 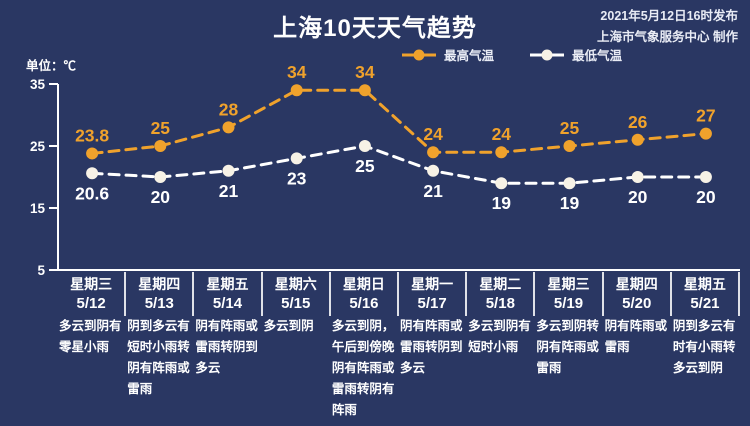 What do you see at coordinates (637, 303) in the screenshot?
I see `date-label: 5/20` at bounding box center [637, 303].